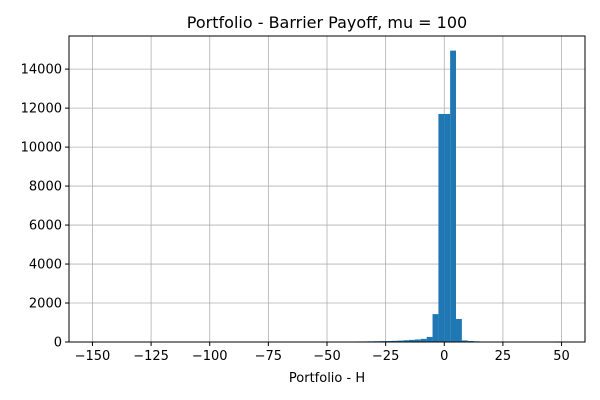 This screenshot has width=600, height=400. Describe the element at coordinates (58, 343) in the screenshot. I see `y-tick-label: 0` at that location.